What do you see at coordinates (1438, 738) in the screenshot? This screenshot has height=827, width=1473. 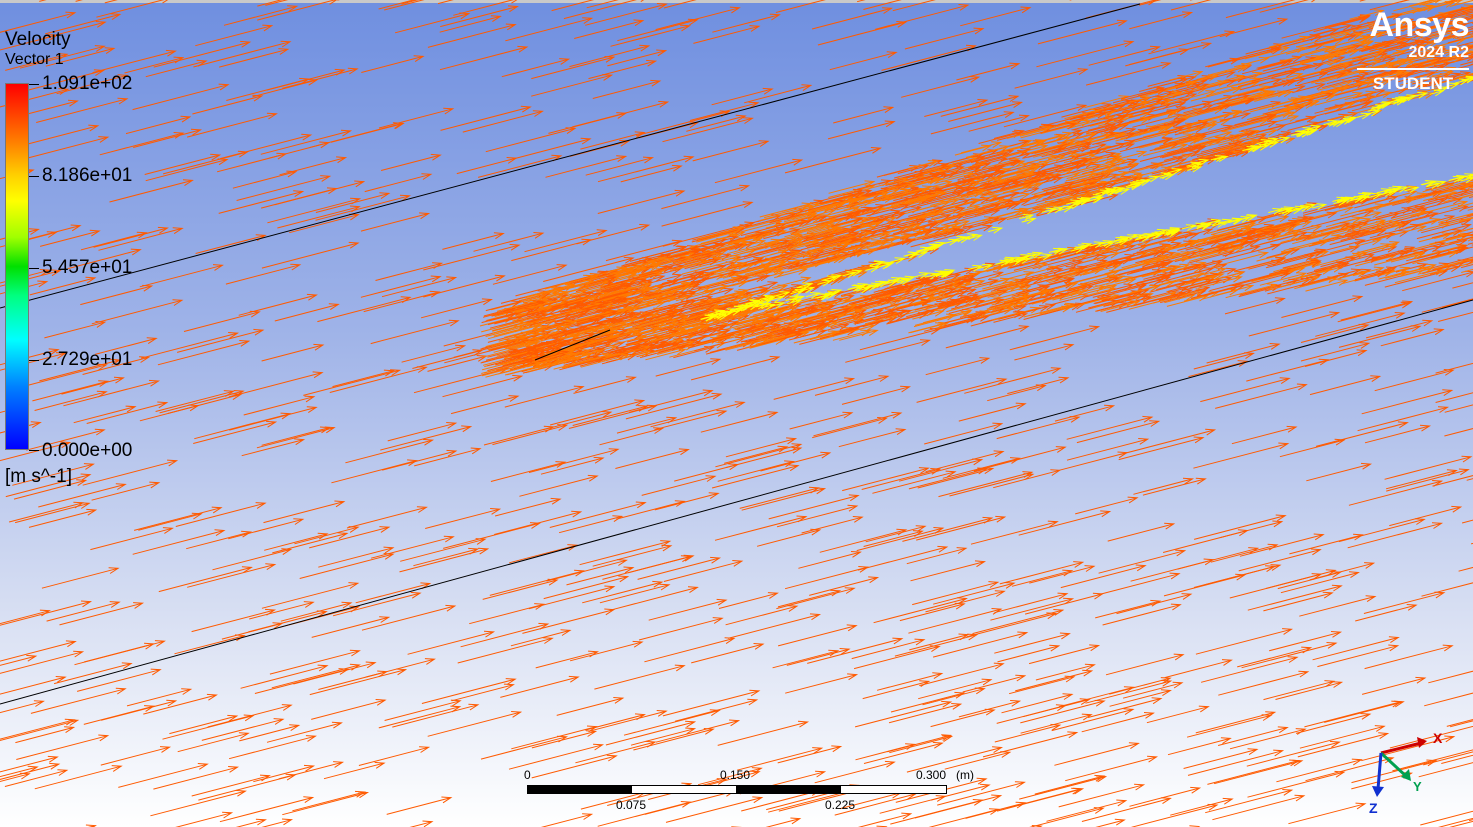 I see `x-axis-label: X` at bounding box center [1438, 738].